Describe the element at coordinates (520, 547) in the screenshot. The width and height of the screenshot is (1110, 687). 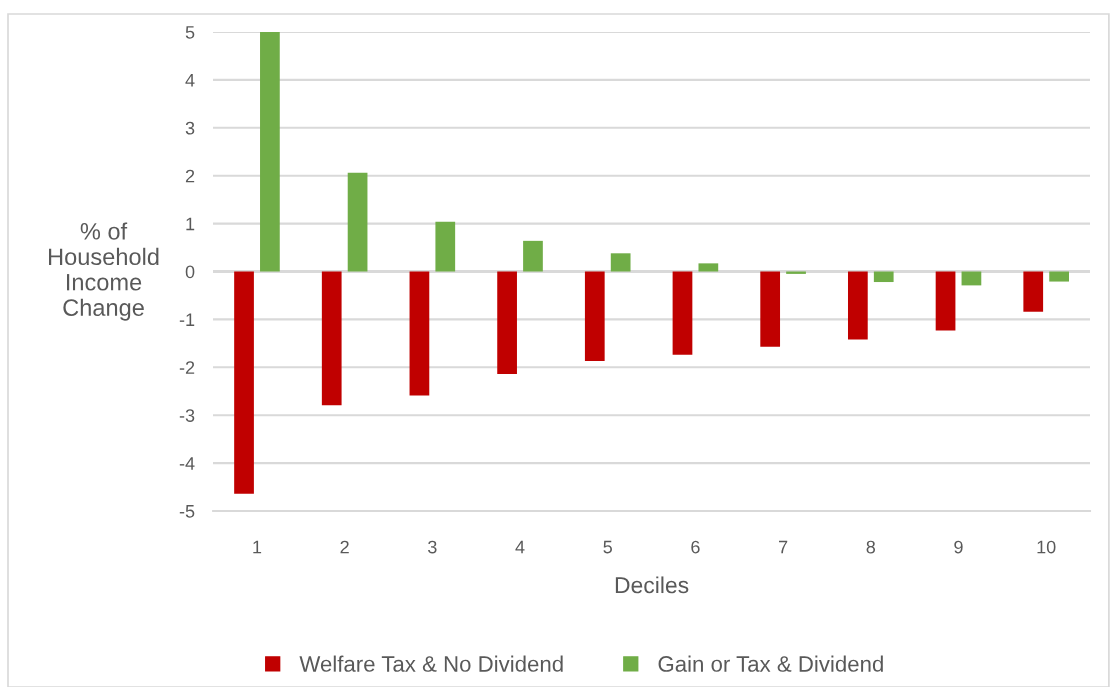
I see `x-tick-label: 4` at that location.